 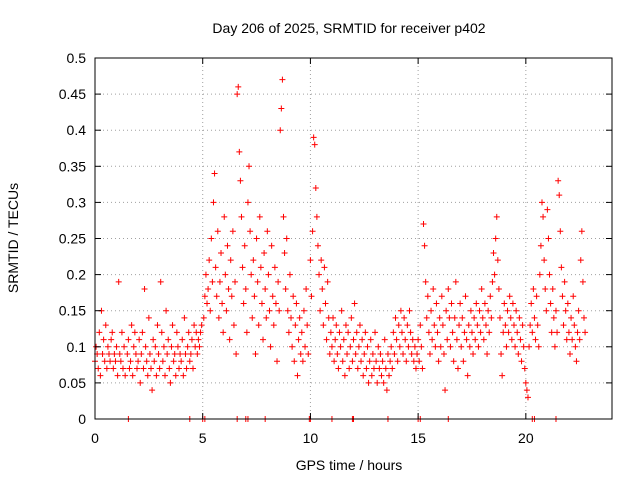 What do you see at coordinates (13, 238) in the screenshot?
I see `y-axis-label: SRMTID / TECUs` at bounding box center [13, 238].